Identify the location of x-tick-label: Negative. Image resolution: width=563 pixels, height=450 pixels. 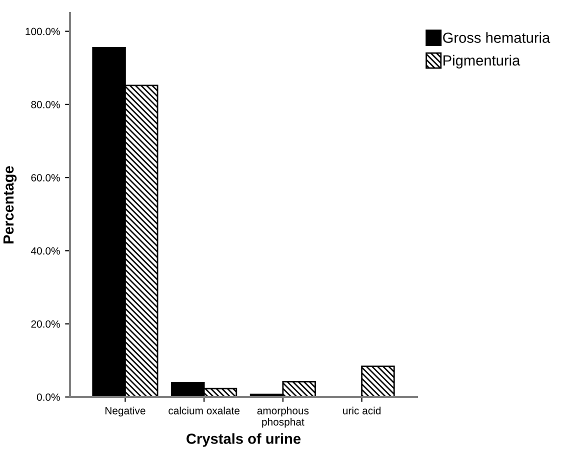
(126, 411).